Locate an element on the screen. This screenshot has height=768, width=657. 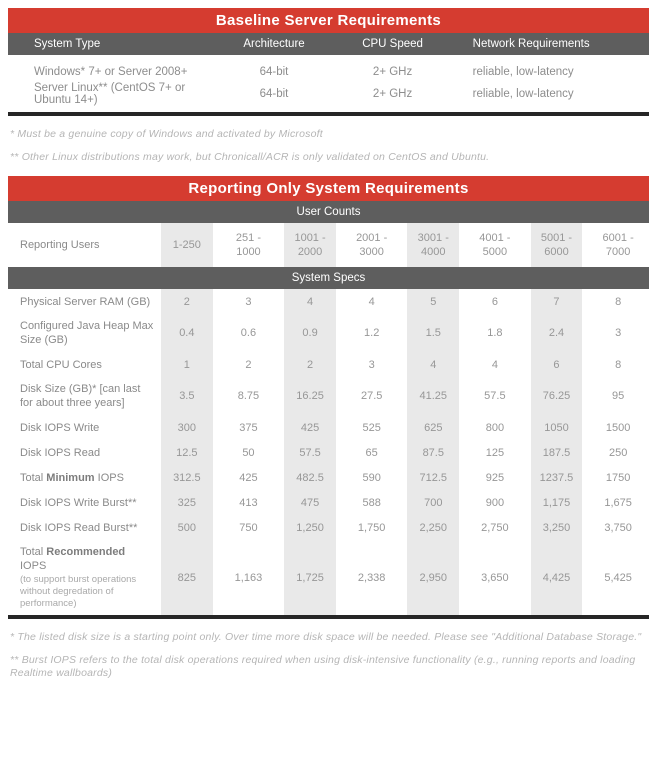
value-cell: 57.5 is located at coordinates (495, 396).